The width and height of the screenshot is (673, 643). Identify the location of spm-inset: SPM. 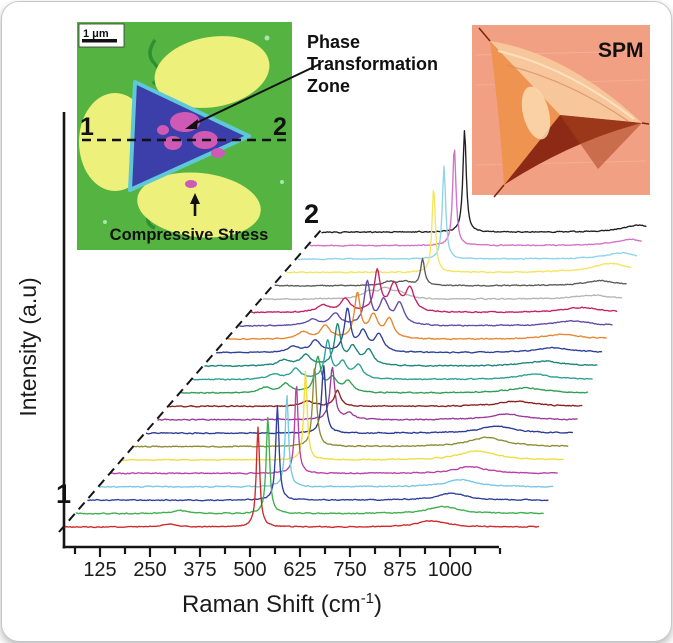
(561, 111).